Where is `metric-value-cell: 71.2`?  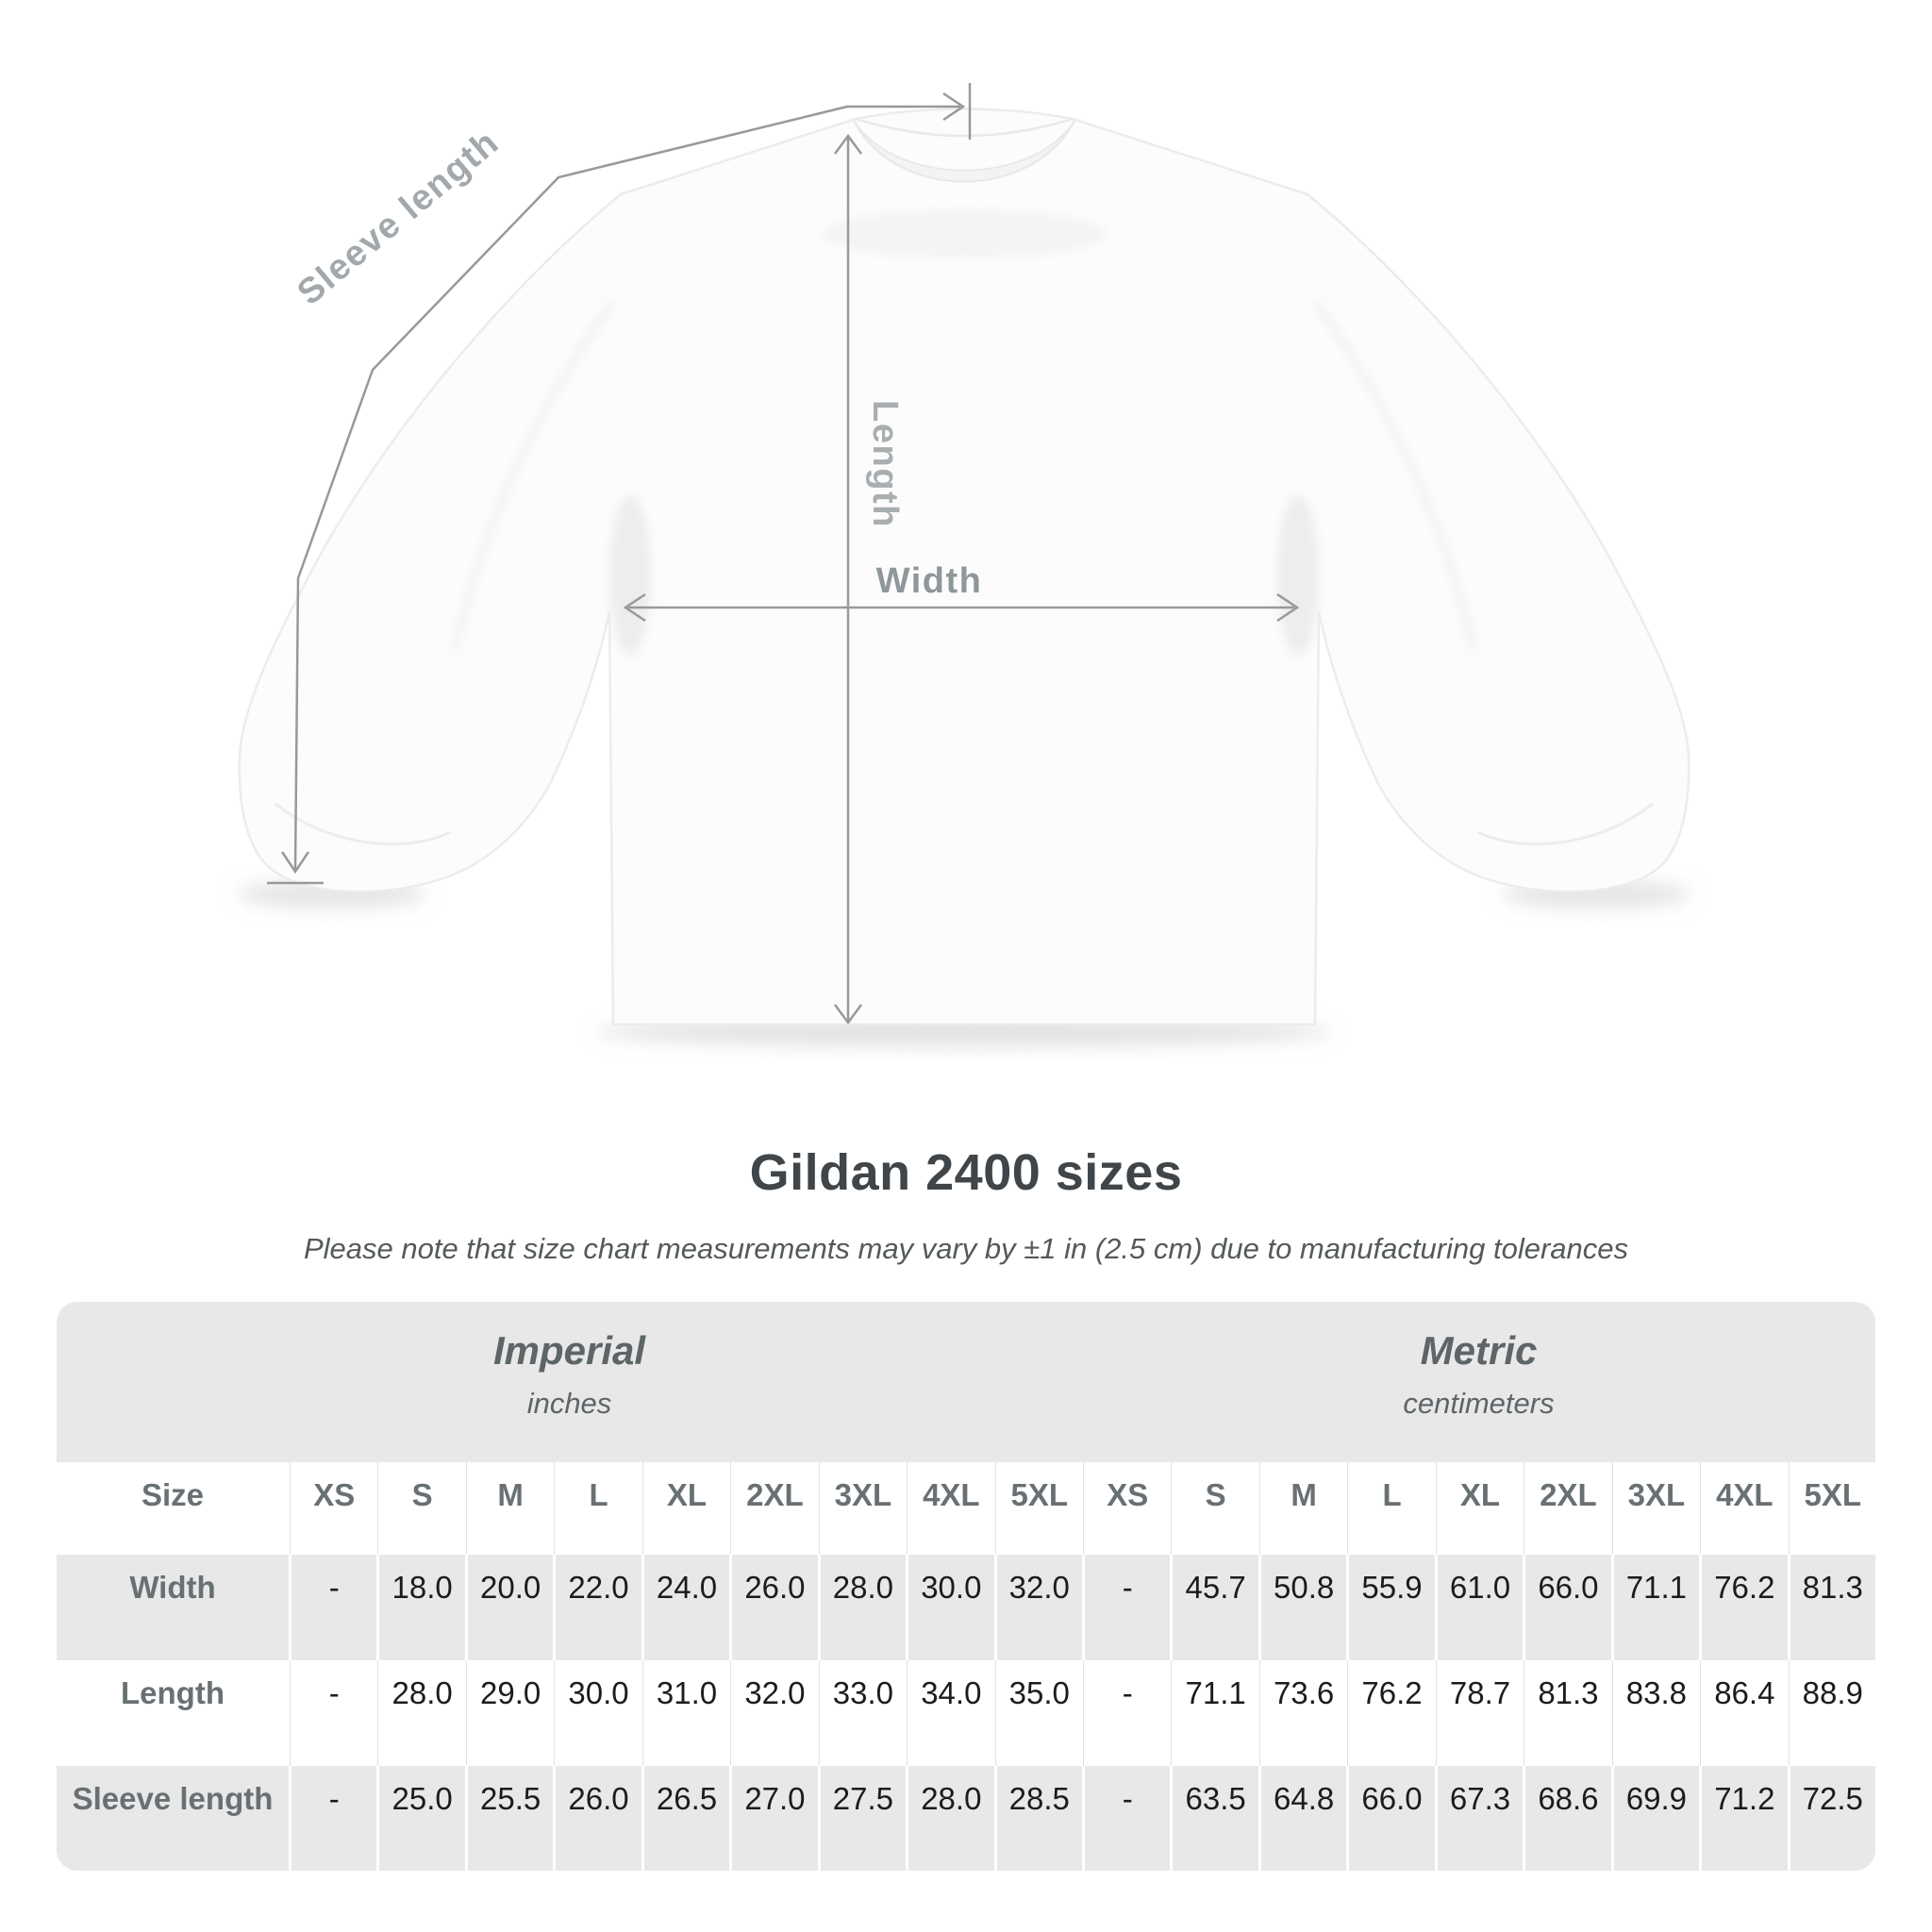
metric-value-cell: 71.2 is located at coordinates (1745, 1819).